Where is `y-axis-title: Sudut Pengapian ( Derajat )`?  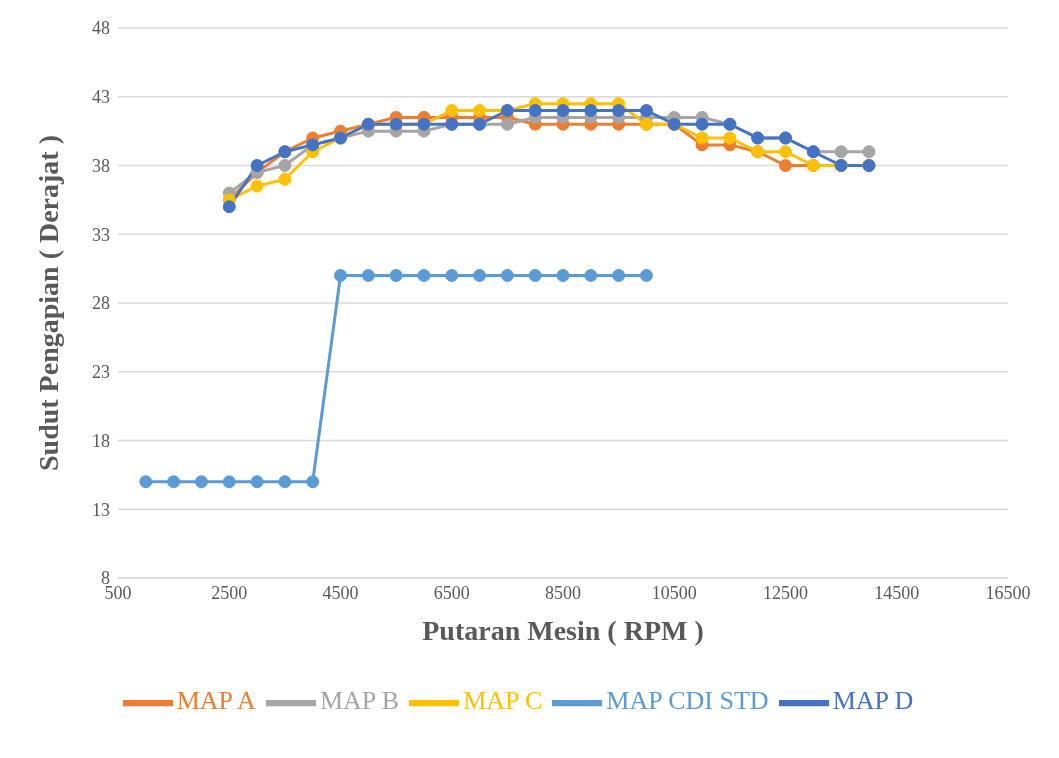
y-axis-title: Sudut Pengapian ( Derajat ) is located at coordinates (48, 303).